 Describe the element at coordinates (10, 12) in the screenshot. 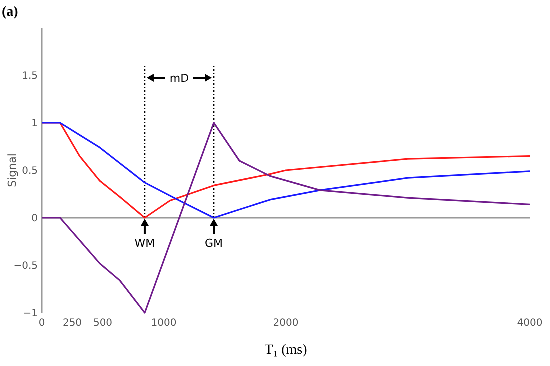

I see `text: (a)` at that location.